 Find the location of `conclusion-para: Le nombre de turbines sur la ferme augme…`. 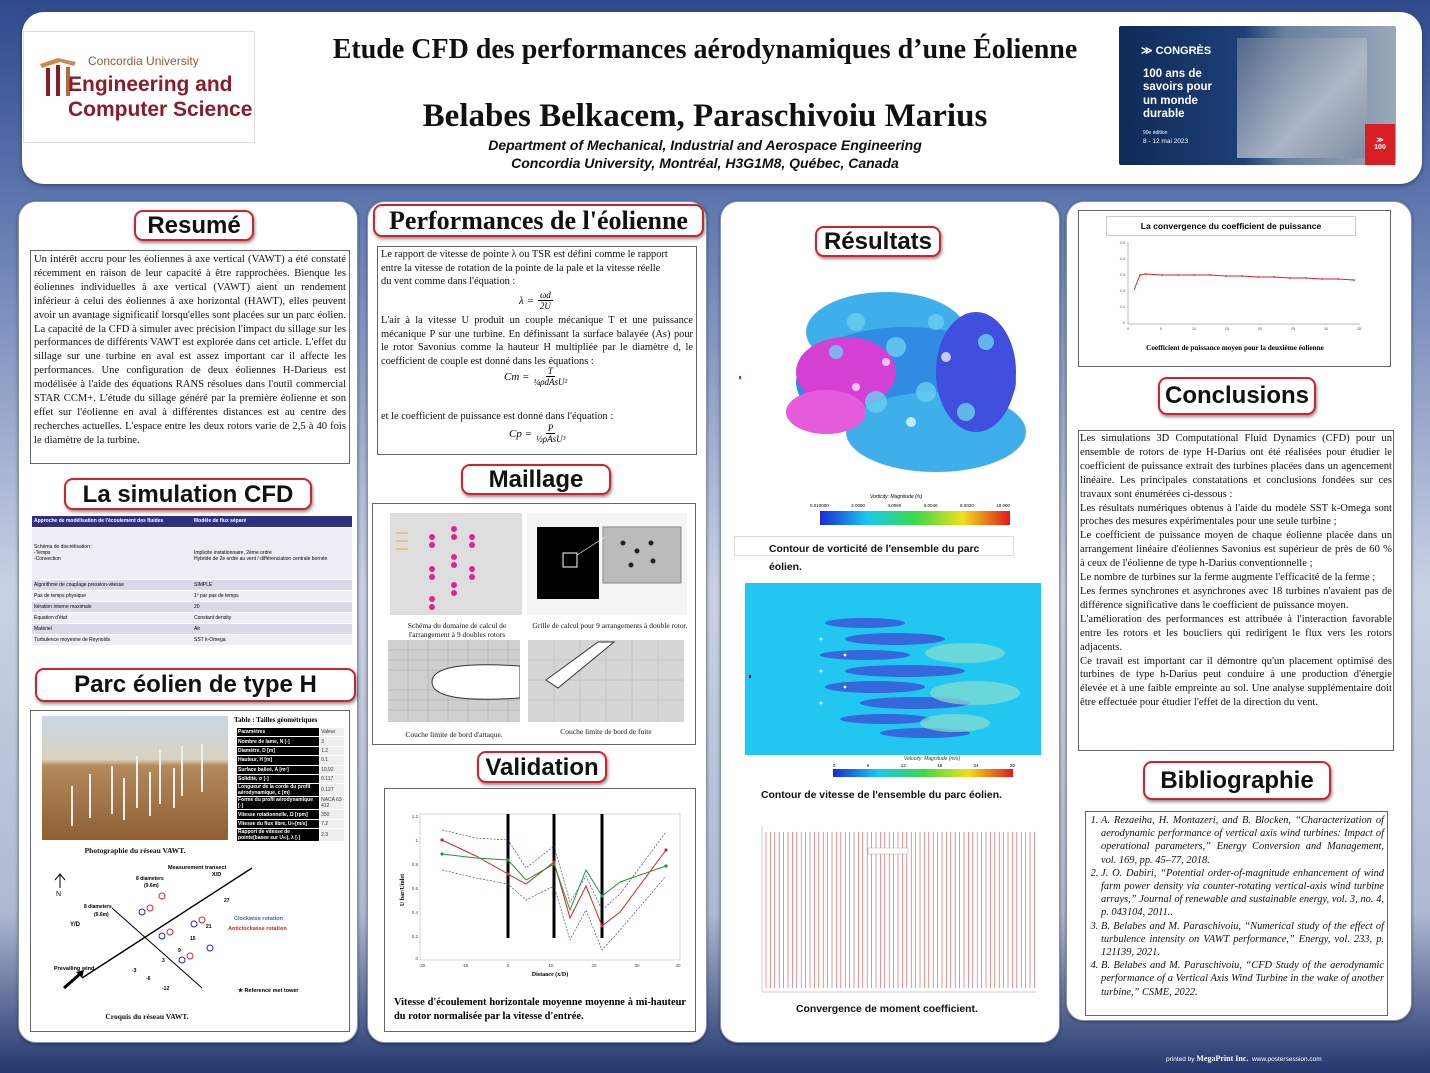

conclusion-para: Le nombre de turbines sur la ferme augme… is located at coordinates (1228, 578).